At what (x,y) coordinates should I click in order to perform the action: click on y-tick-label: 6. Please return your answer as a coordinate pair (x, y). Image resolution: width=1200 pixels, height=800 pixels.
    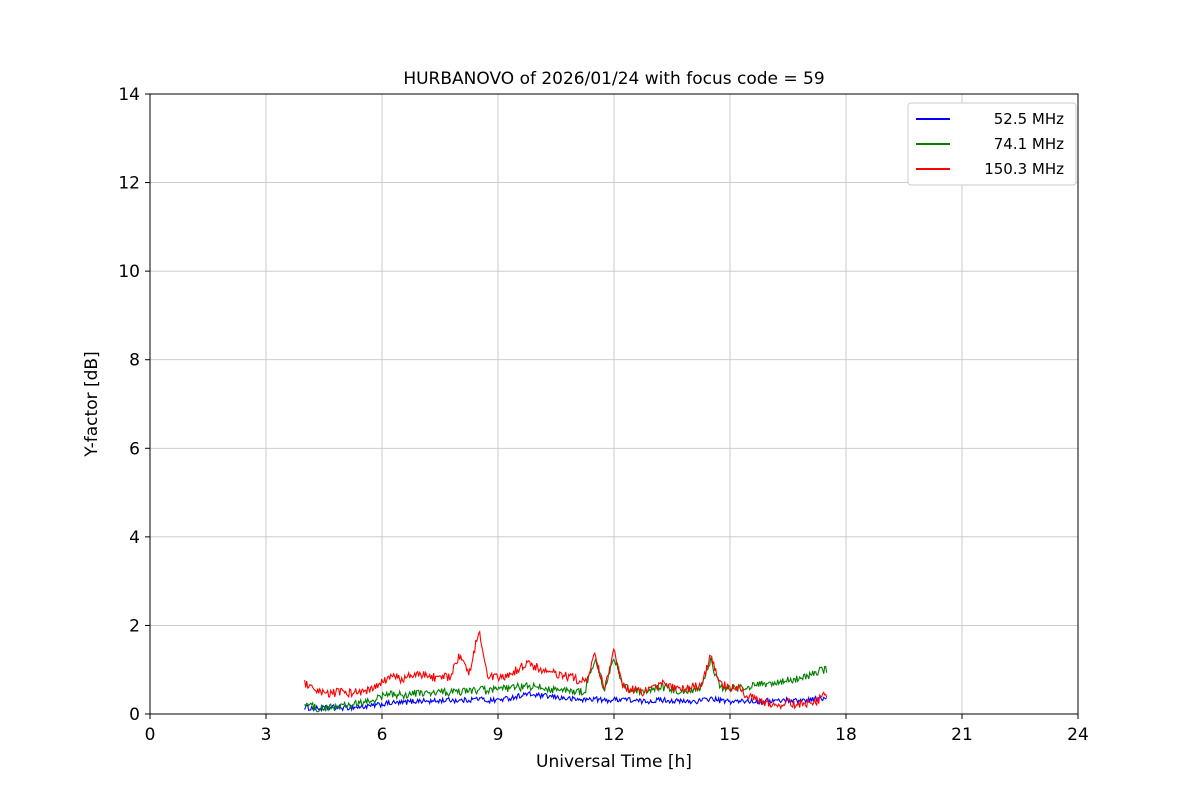
    Looking at the image, I should click on (134, 449).